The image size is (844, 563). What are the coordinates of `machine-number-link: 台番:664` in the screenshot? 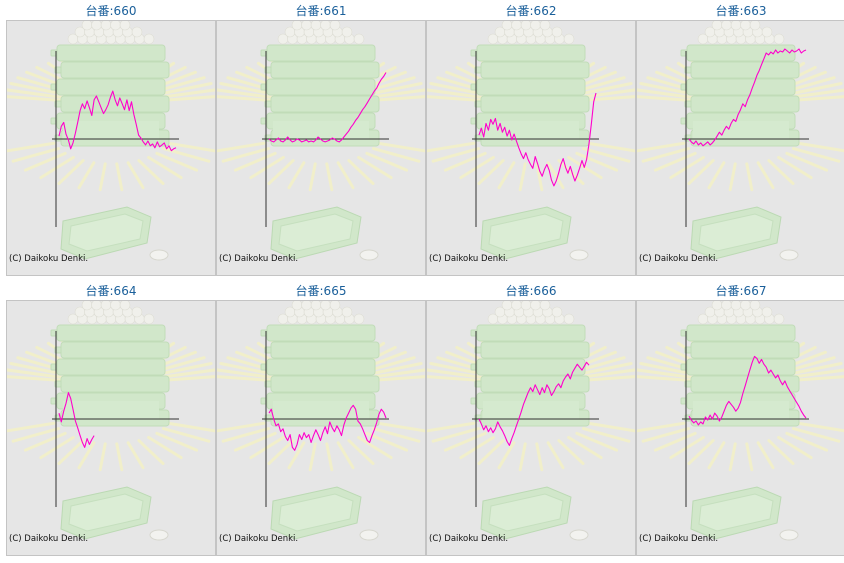 It's located at (111, 291).